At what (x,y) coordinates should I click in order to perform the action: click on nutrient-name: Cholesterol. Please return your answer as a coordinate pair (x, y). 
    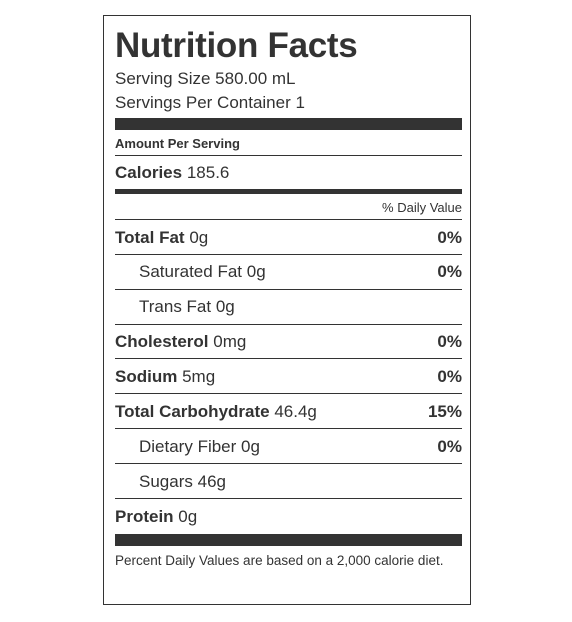
    Looking at the image, I should click on (162, 341).